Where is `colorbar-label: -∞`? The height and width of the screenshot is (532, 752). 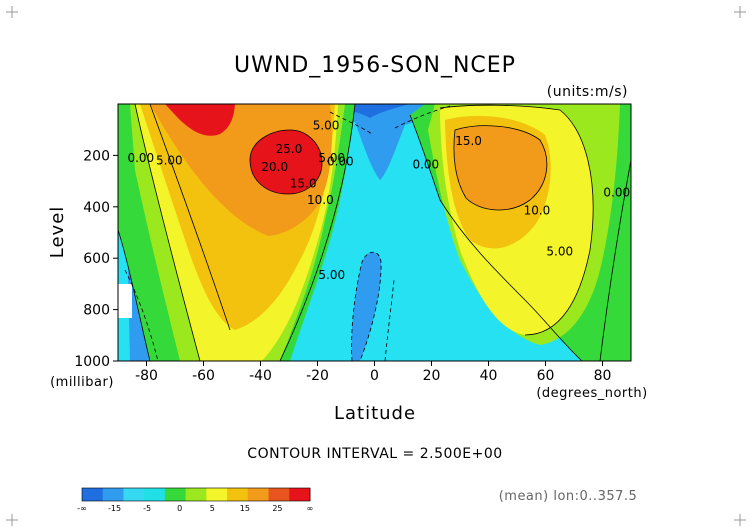 colorbar-label: -∞ is located at coordinates (82, 508).